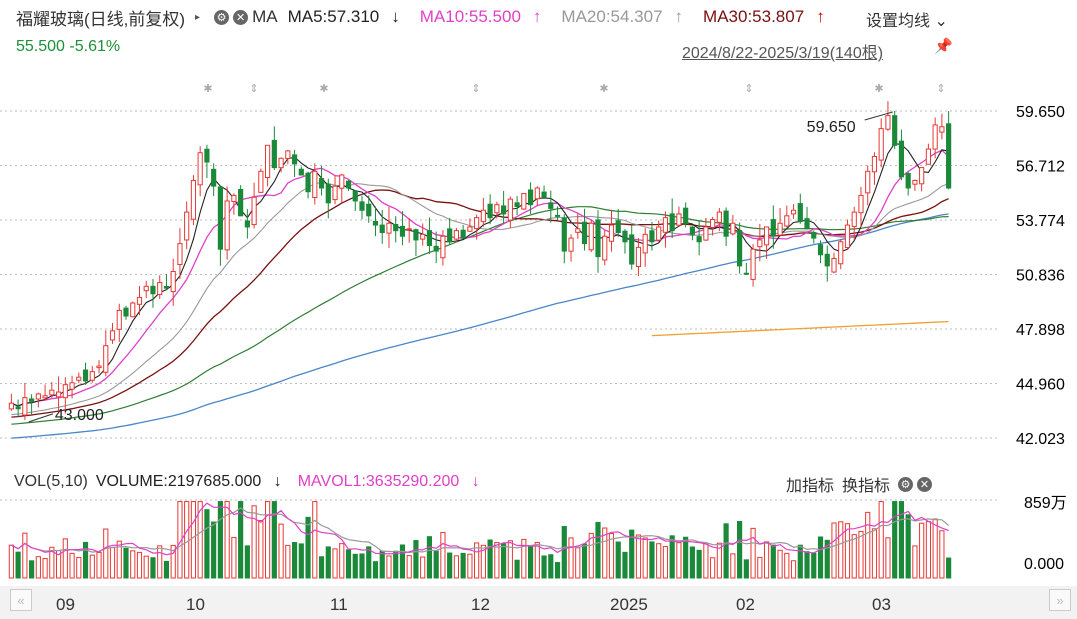  I want to click on time-axis-label: 2025, so click(629, 604).